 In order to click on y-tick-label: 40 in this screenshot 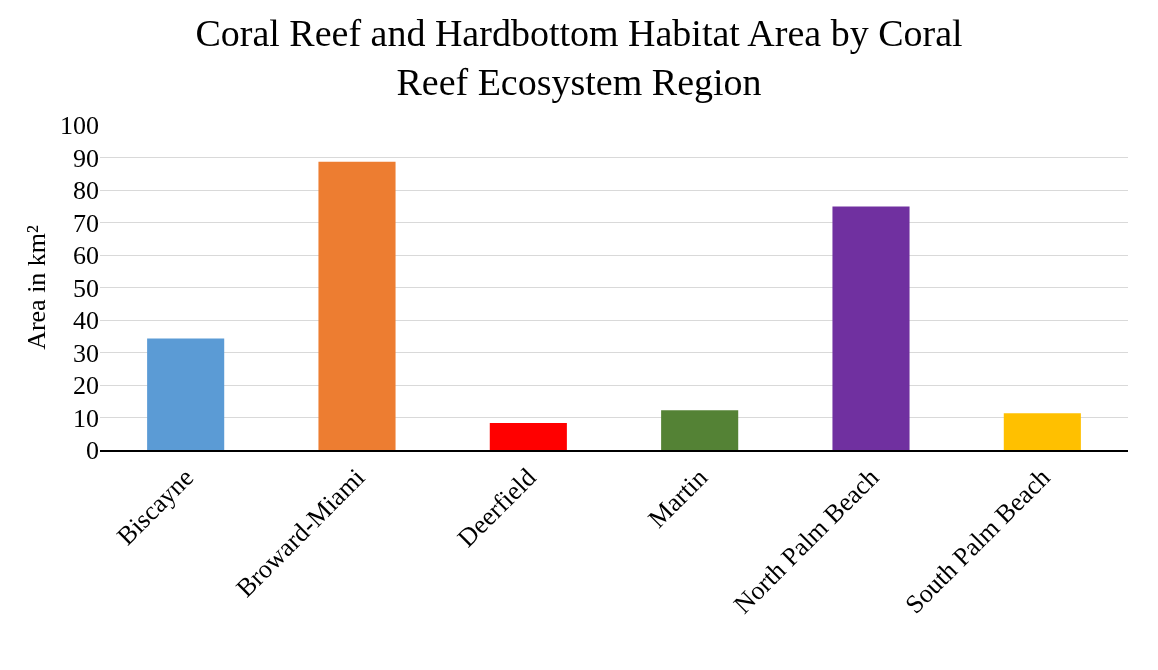, I will do `click(86, 321)`.